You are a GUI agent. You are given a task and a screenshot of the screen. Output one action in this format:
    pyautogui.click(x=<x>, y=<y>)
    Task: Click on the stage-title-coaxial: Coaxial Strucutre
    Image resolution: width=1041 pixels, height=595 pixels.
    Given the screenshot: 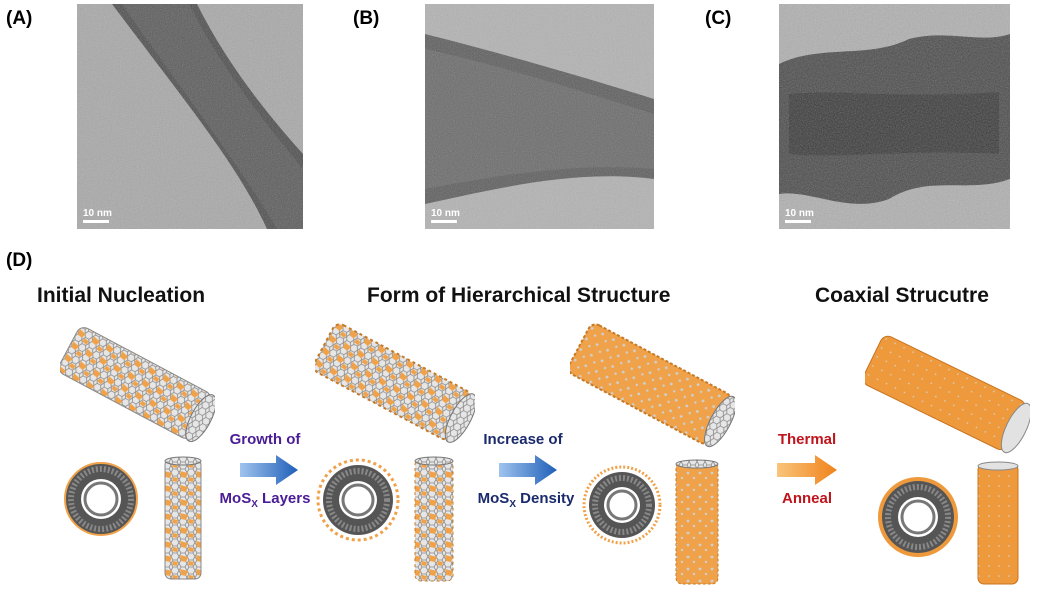 What is the action you would take?
    pyautogui.click(x=902, y=295)
    